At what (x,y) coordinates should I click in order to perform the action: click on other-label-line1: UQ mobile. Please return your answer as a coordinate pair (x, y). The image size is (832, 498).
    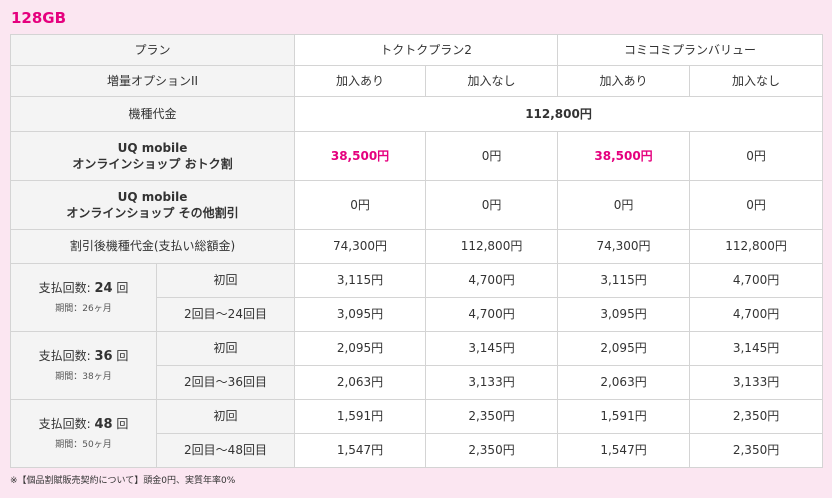
    Looking at the image, I should click on (152, 196).